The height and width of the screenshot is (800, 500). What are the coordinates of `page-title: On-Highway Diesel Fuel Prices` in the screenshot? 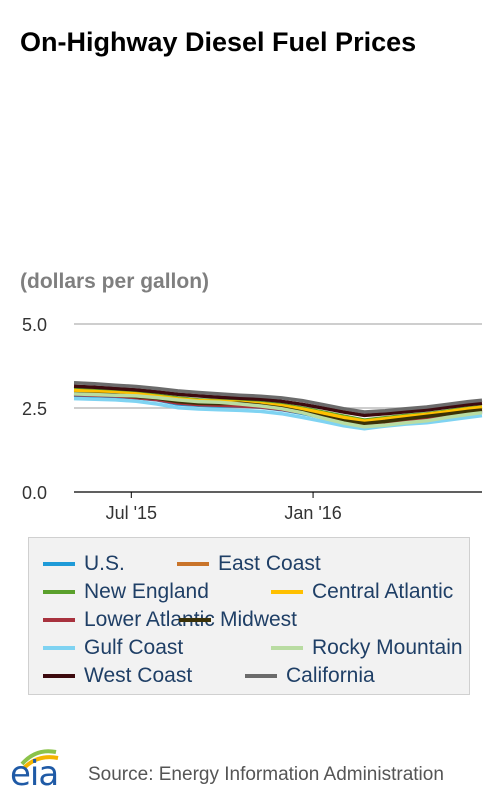 It's located at (218, 42).